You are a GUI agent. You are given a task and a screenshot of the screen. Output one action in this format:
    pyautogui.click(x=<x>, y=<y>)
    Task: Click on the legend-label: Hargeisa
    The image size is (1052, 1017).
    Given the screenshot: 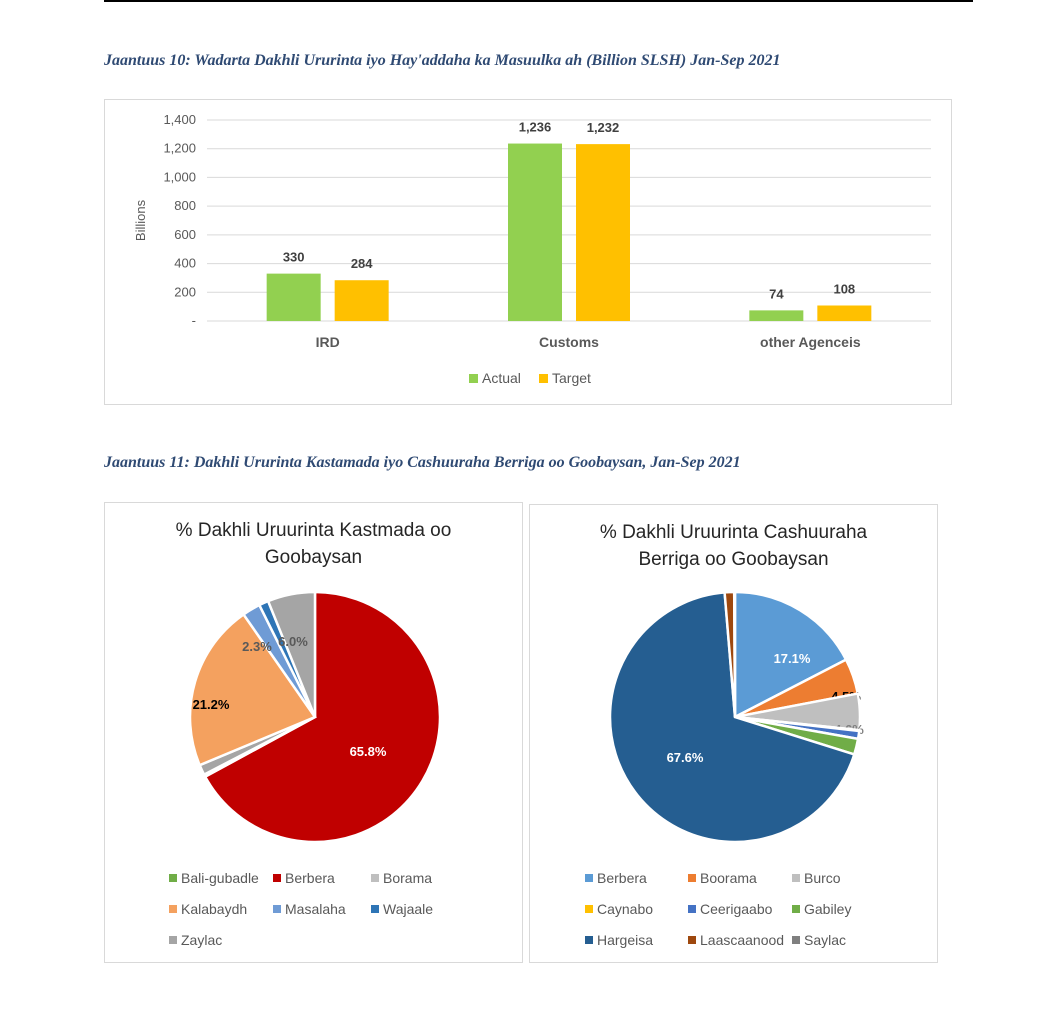 What is the action you would take?
    pyautogui.click(x=625, y=940)
    